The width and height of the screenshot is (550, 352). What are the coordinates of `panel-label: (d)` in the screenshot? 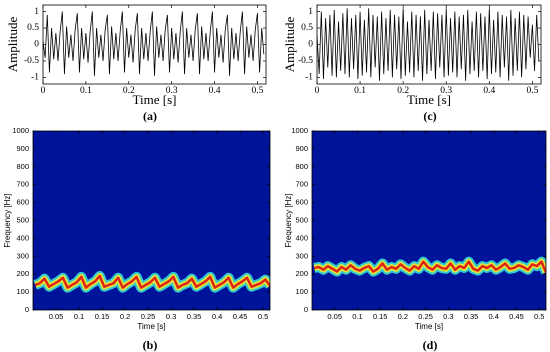 It's located at (430, 345).